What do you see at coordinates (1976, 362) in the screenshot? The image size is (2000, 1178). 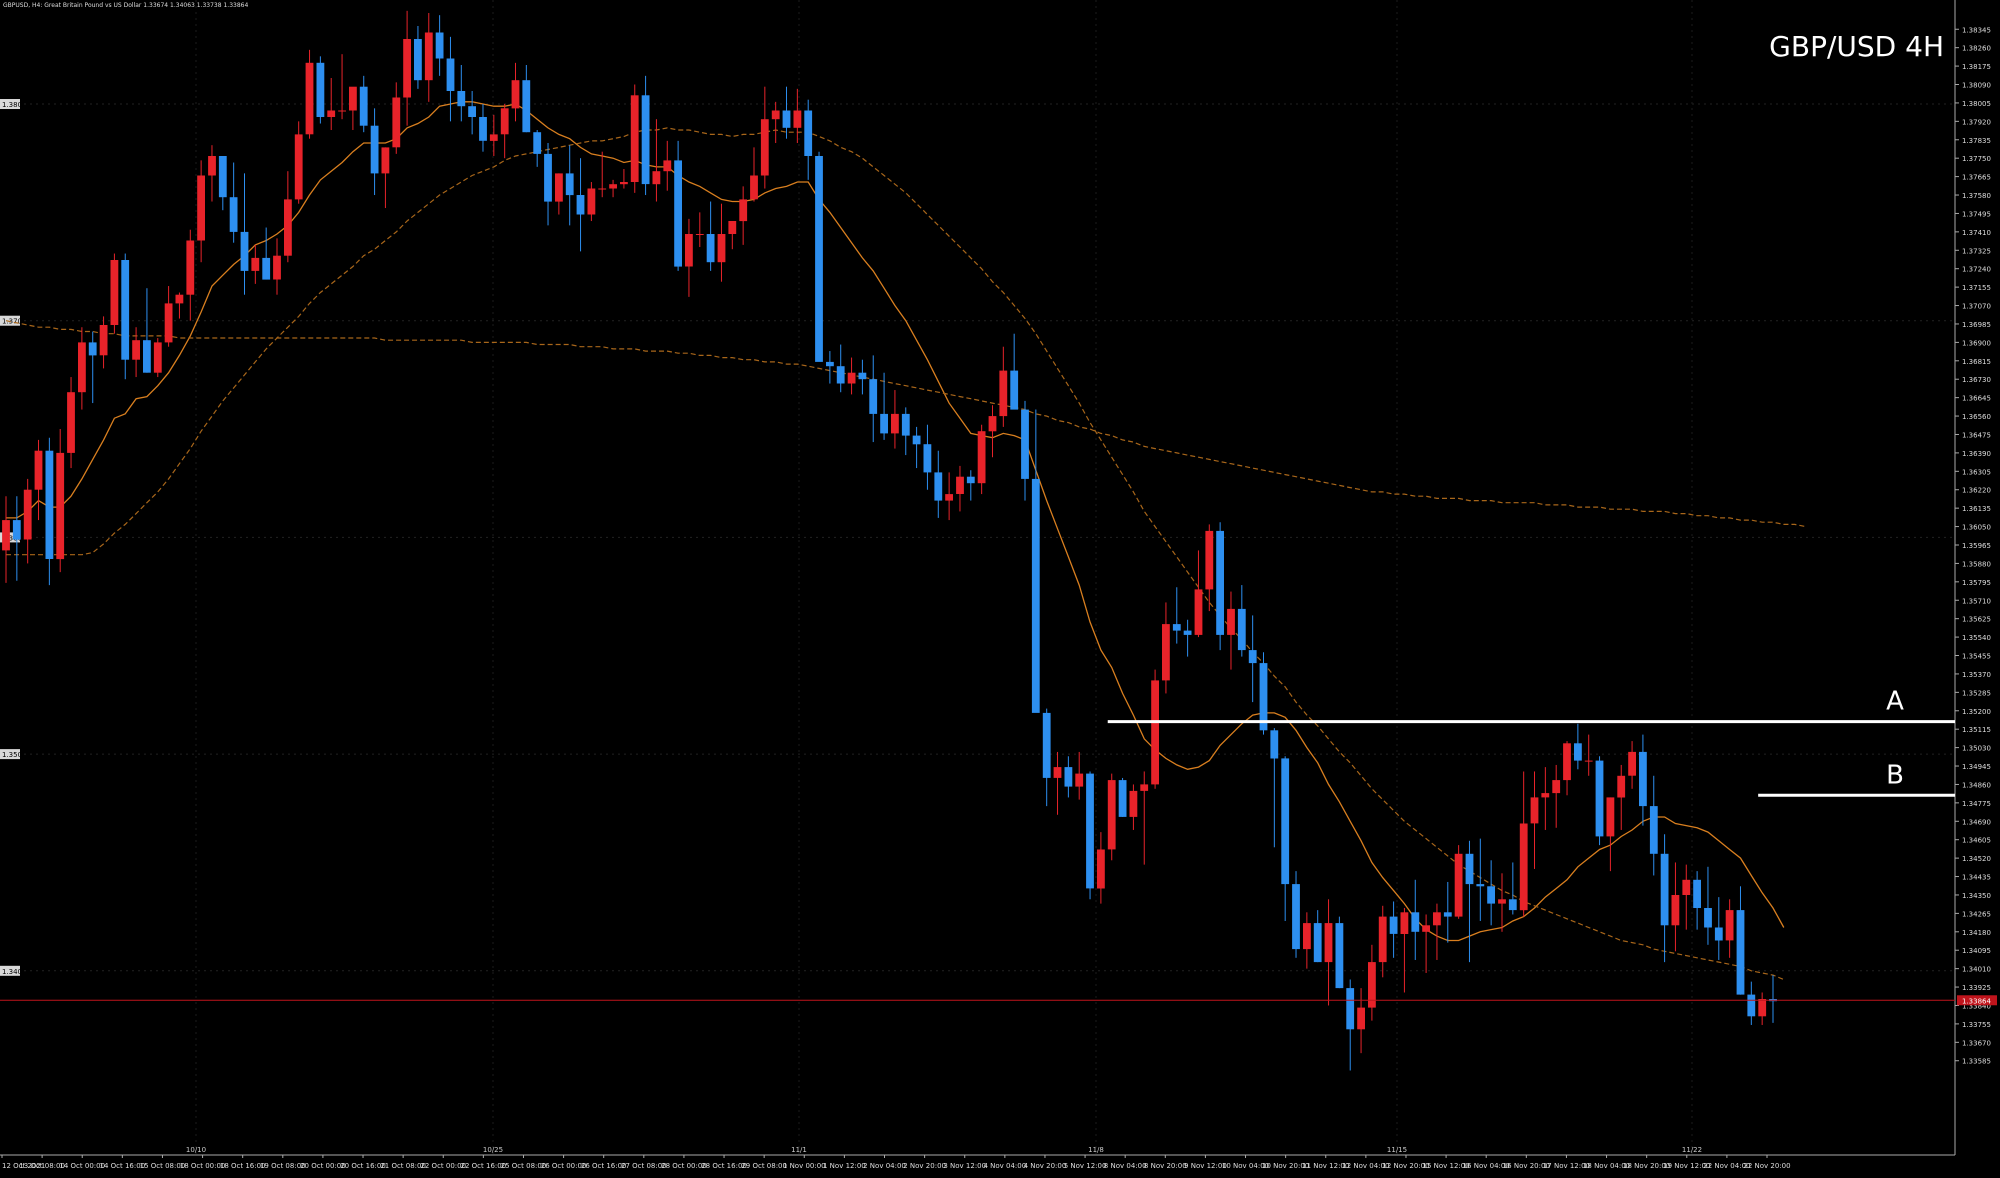 I see `price-tick-label: 1.36815` at bounding box center [1976, 362].